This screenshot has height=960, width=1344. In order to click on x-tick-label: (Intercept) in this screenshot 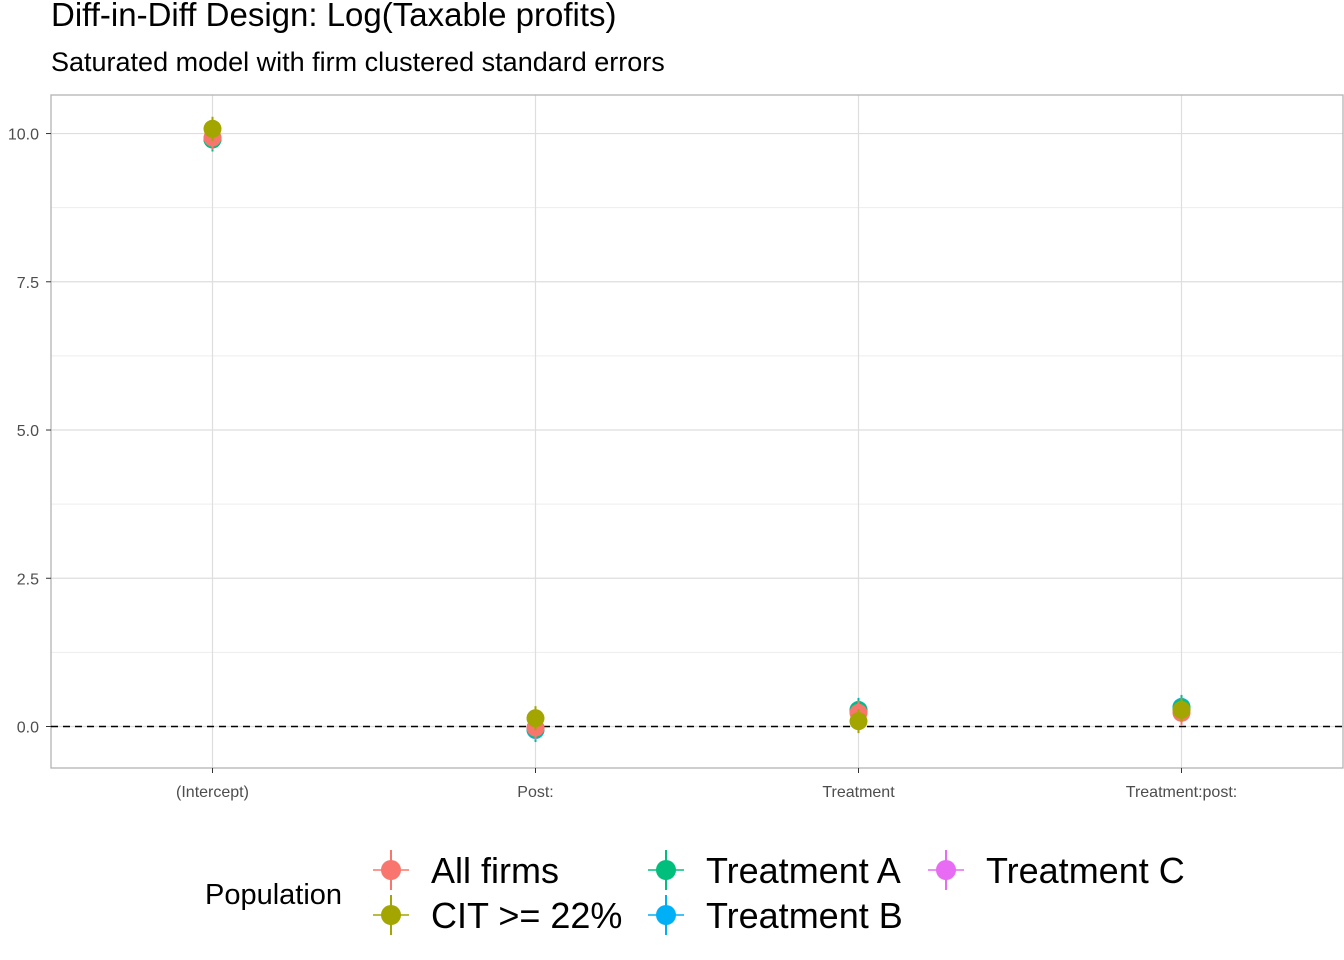, I will do `click(212, 792)`.